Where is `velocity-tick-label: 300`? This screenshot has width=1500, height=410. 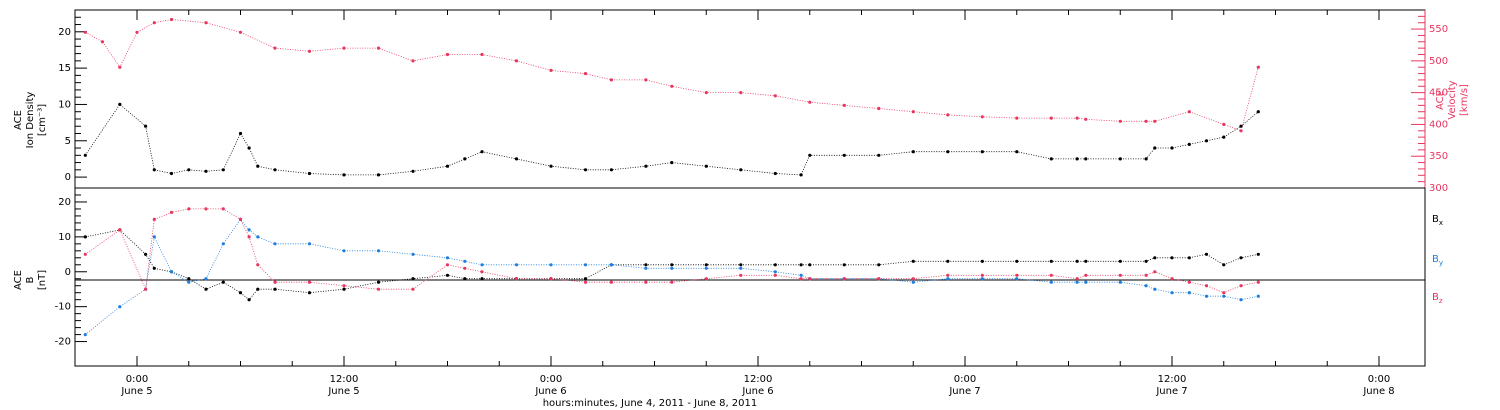 velocity-tick-label: 300 is located at coordinates (1438, 188).